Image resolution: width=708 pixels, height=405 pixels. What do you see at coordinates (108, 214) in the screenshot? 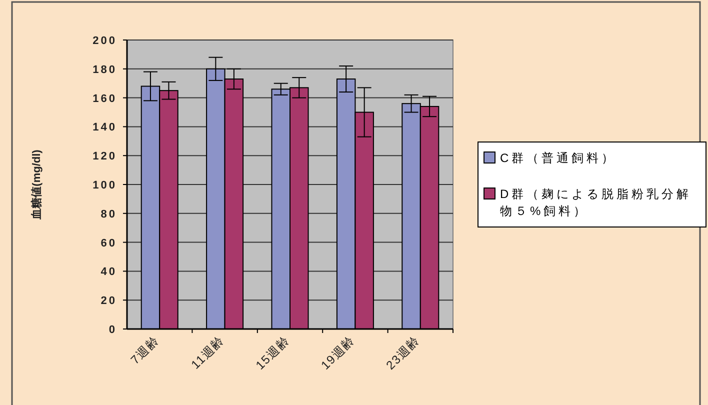
I see `y-tick-label: 80` at bounding box center [108, 214].